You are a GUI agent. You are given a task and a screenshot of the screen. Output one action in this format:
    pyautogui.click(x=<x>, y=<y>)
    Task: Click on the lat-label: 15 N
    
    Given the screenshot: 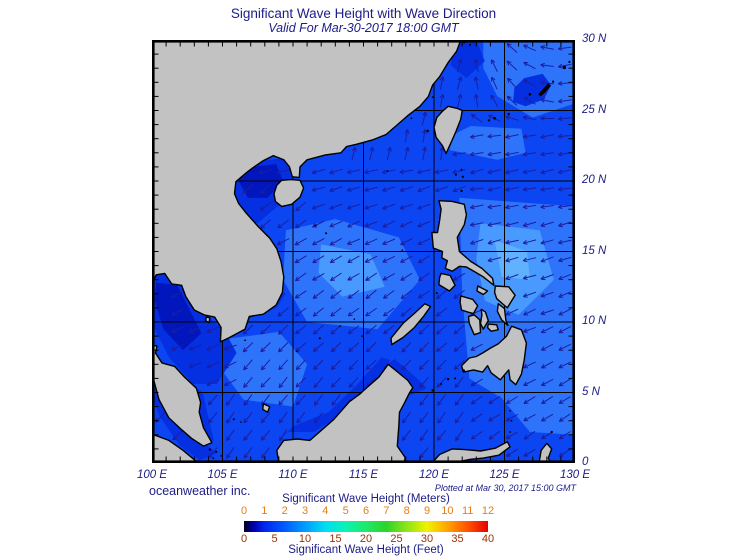 What is the action you would take?
    pyautogui.click(x=594, y=250)
    